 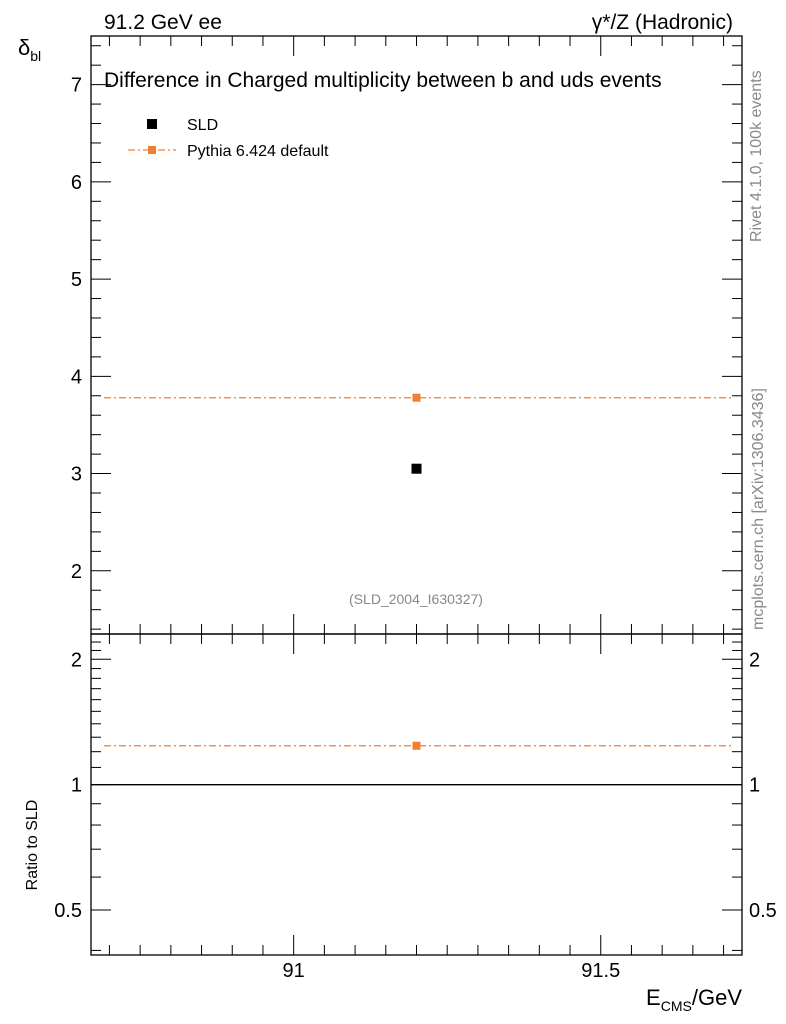 I want to click on legend-label-sld: SLD, so click(x=202, y=125).